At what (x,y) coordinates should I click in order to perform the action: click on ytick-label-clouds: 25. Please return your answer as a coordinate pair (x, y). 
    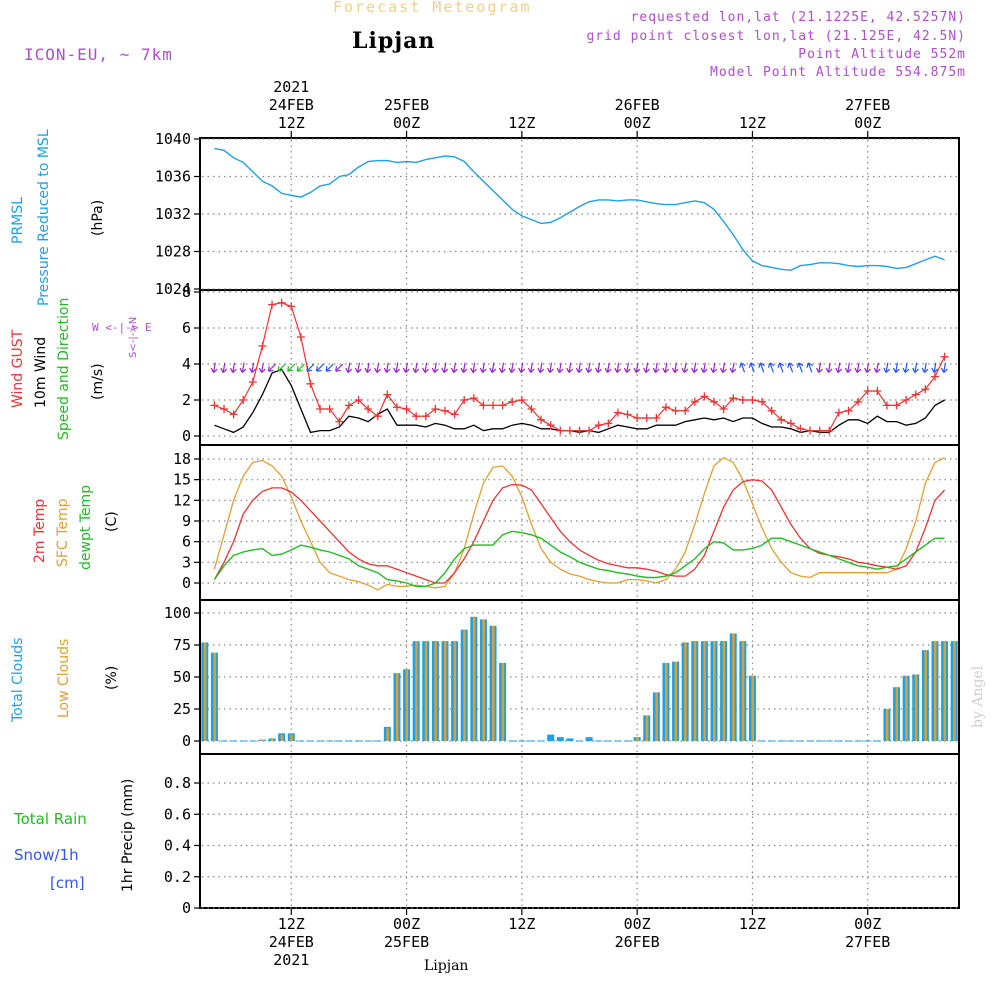
    Looking at the image, I should click on (182, 709).